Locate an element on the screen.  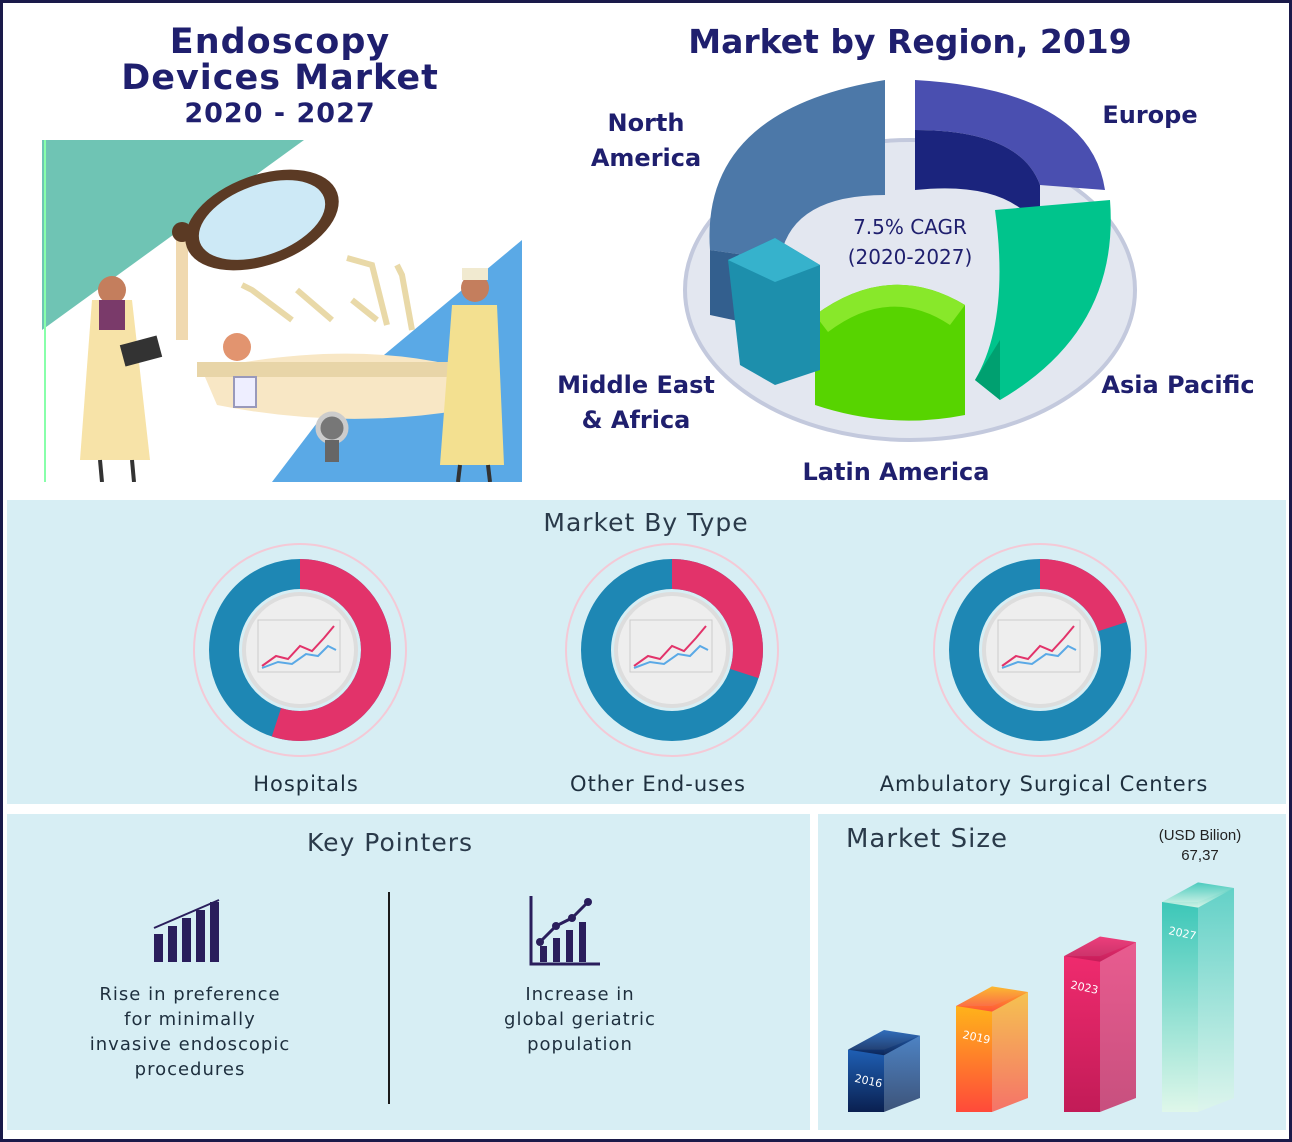
region-segment-asia-pacific is located at coordinates (1043, 300).